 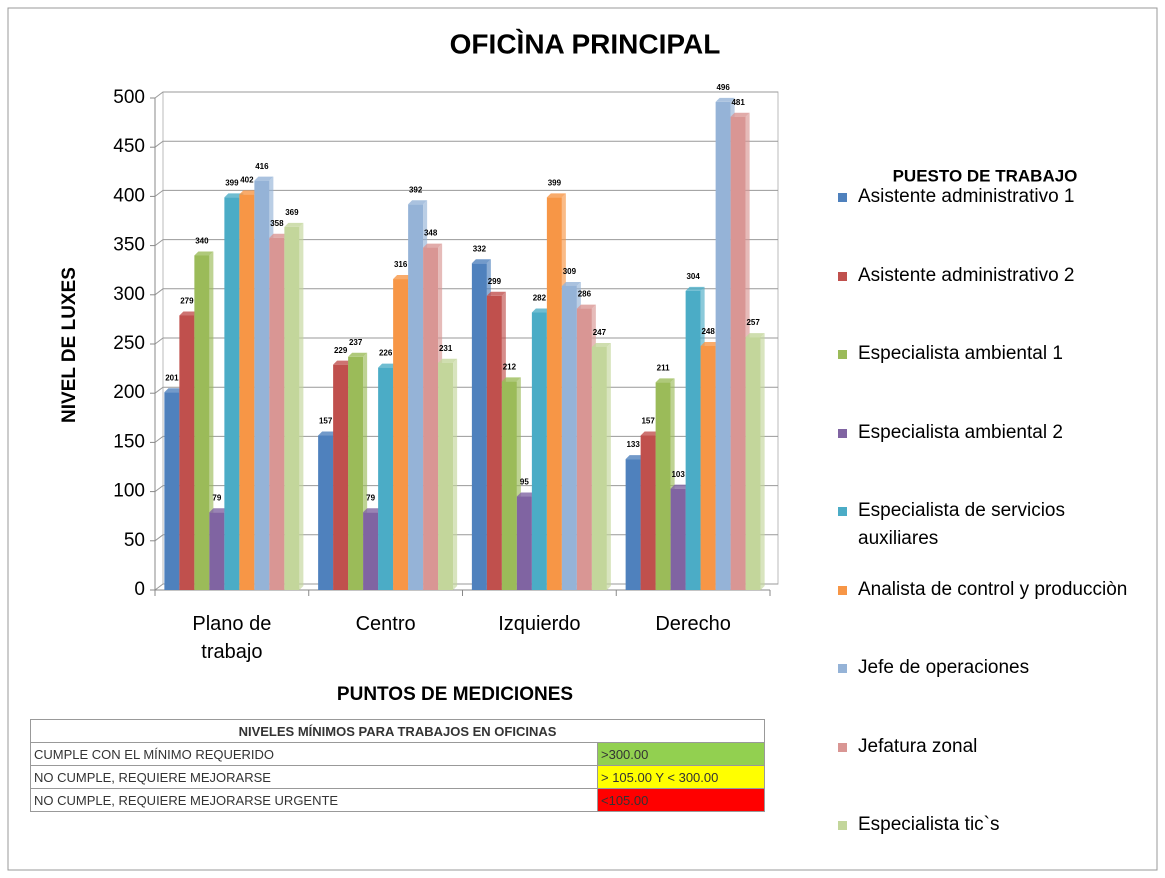 I want to click on legend-item: Especialista ambiental 1, so click(x=988, y=354).